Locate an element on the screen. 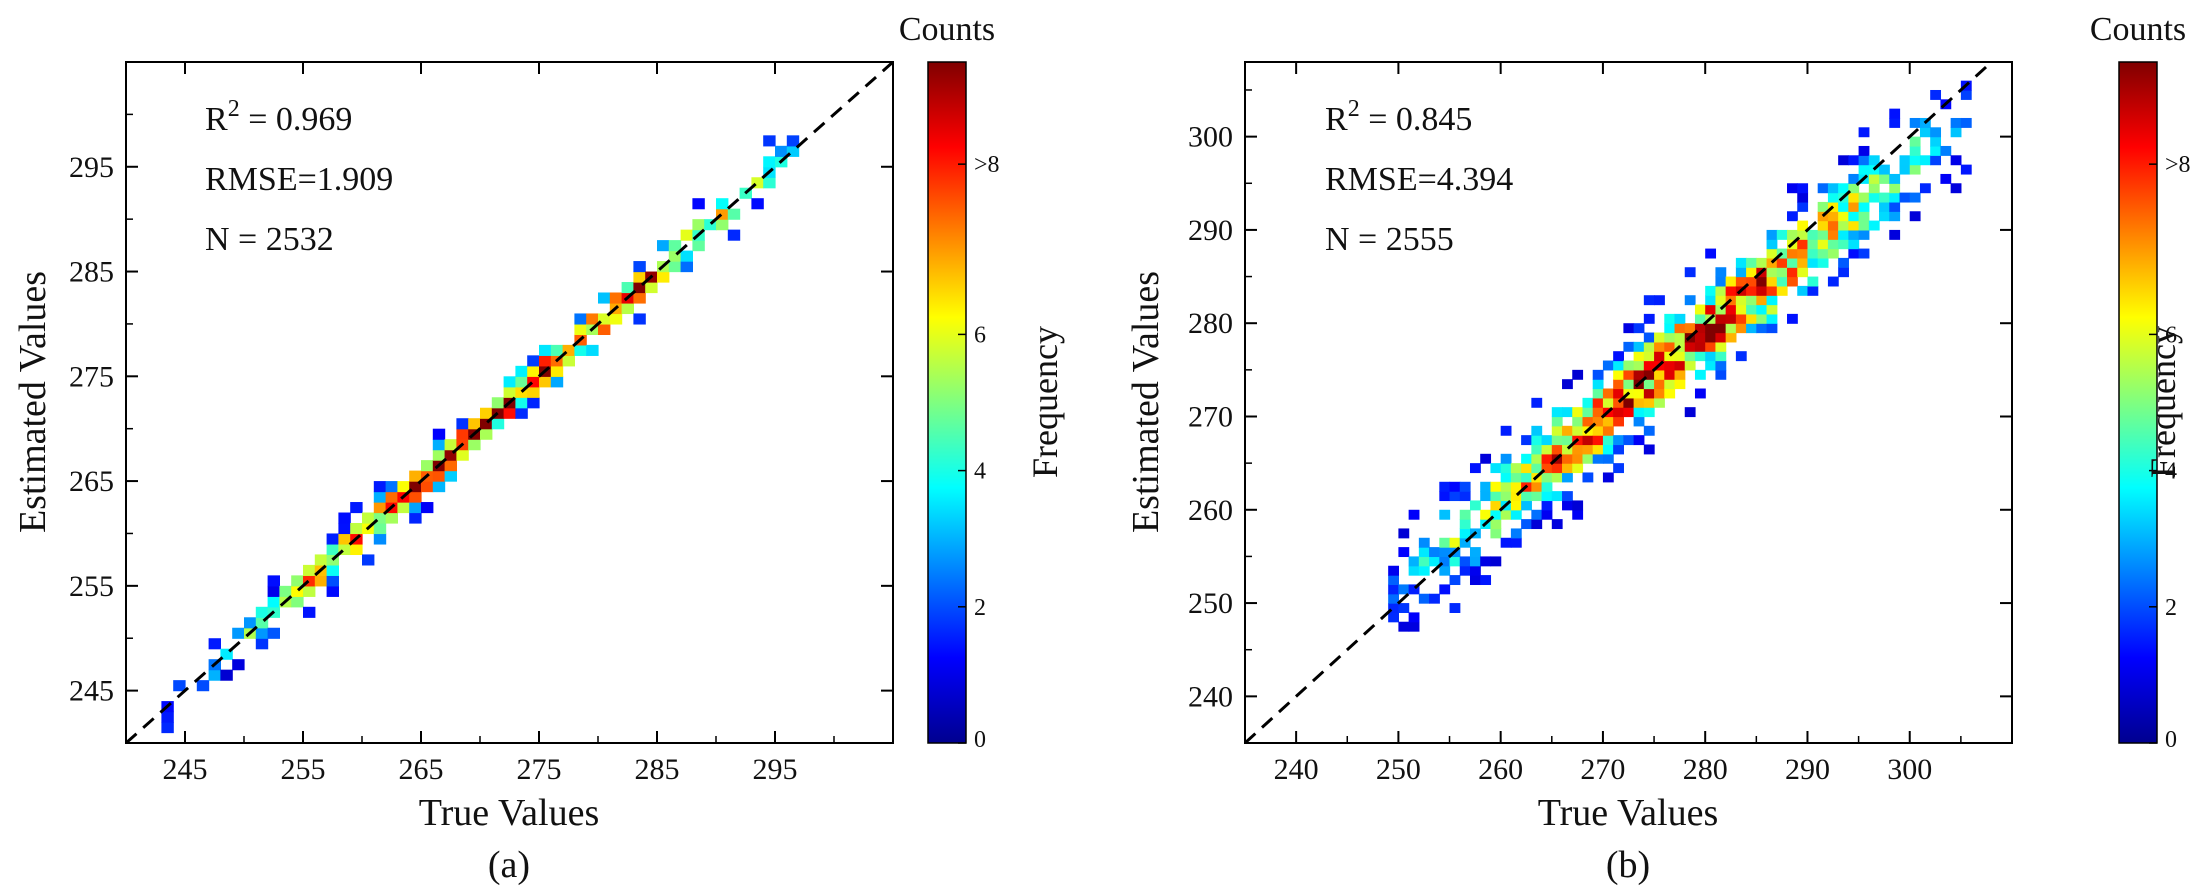  y-tick-label: 285 is located at coordinates (91, 272).